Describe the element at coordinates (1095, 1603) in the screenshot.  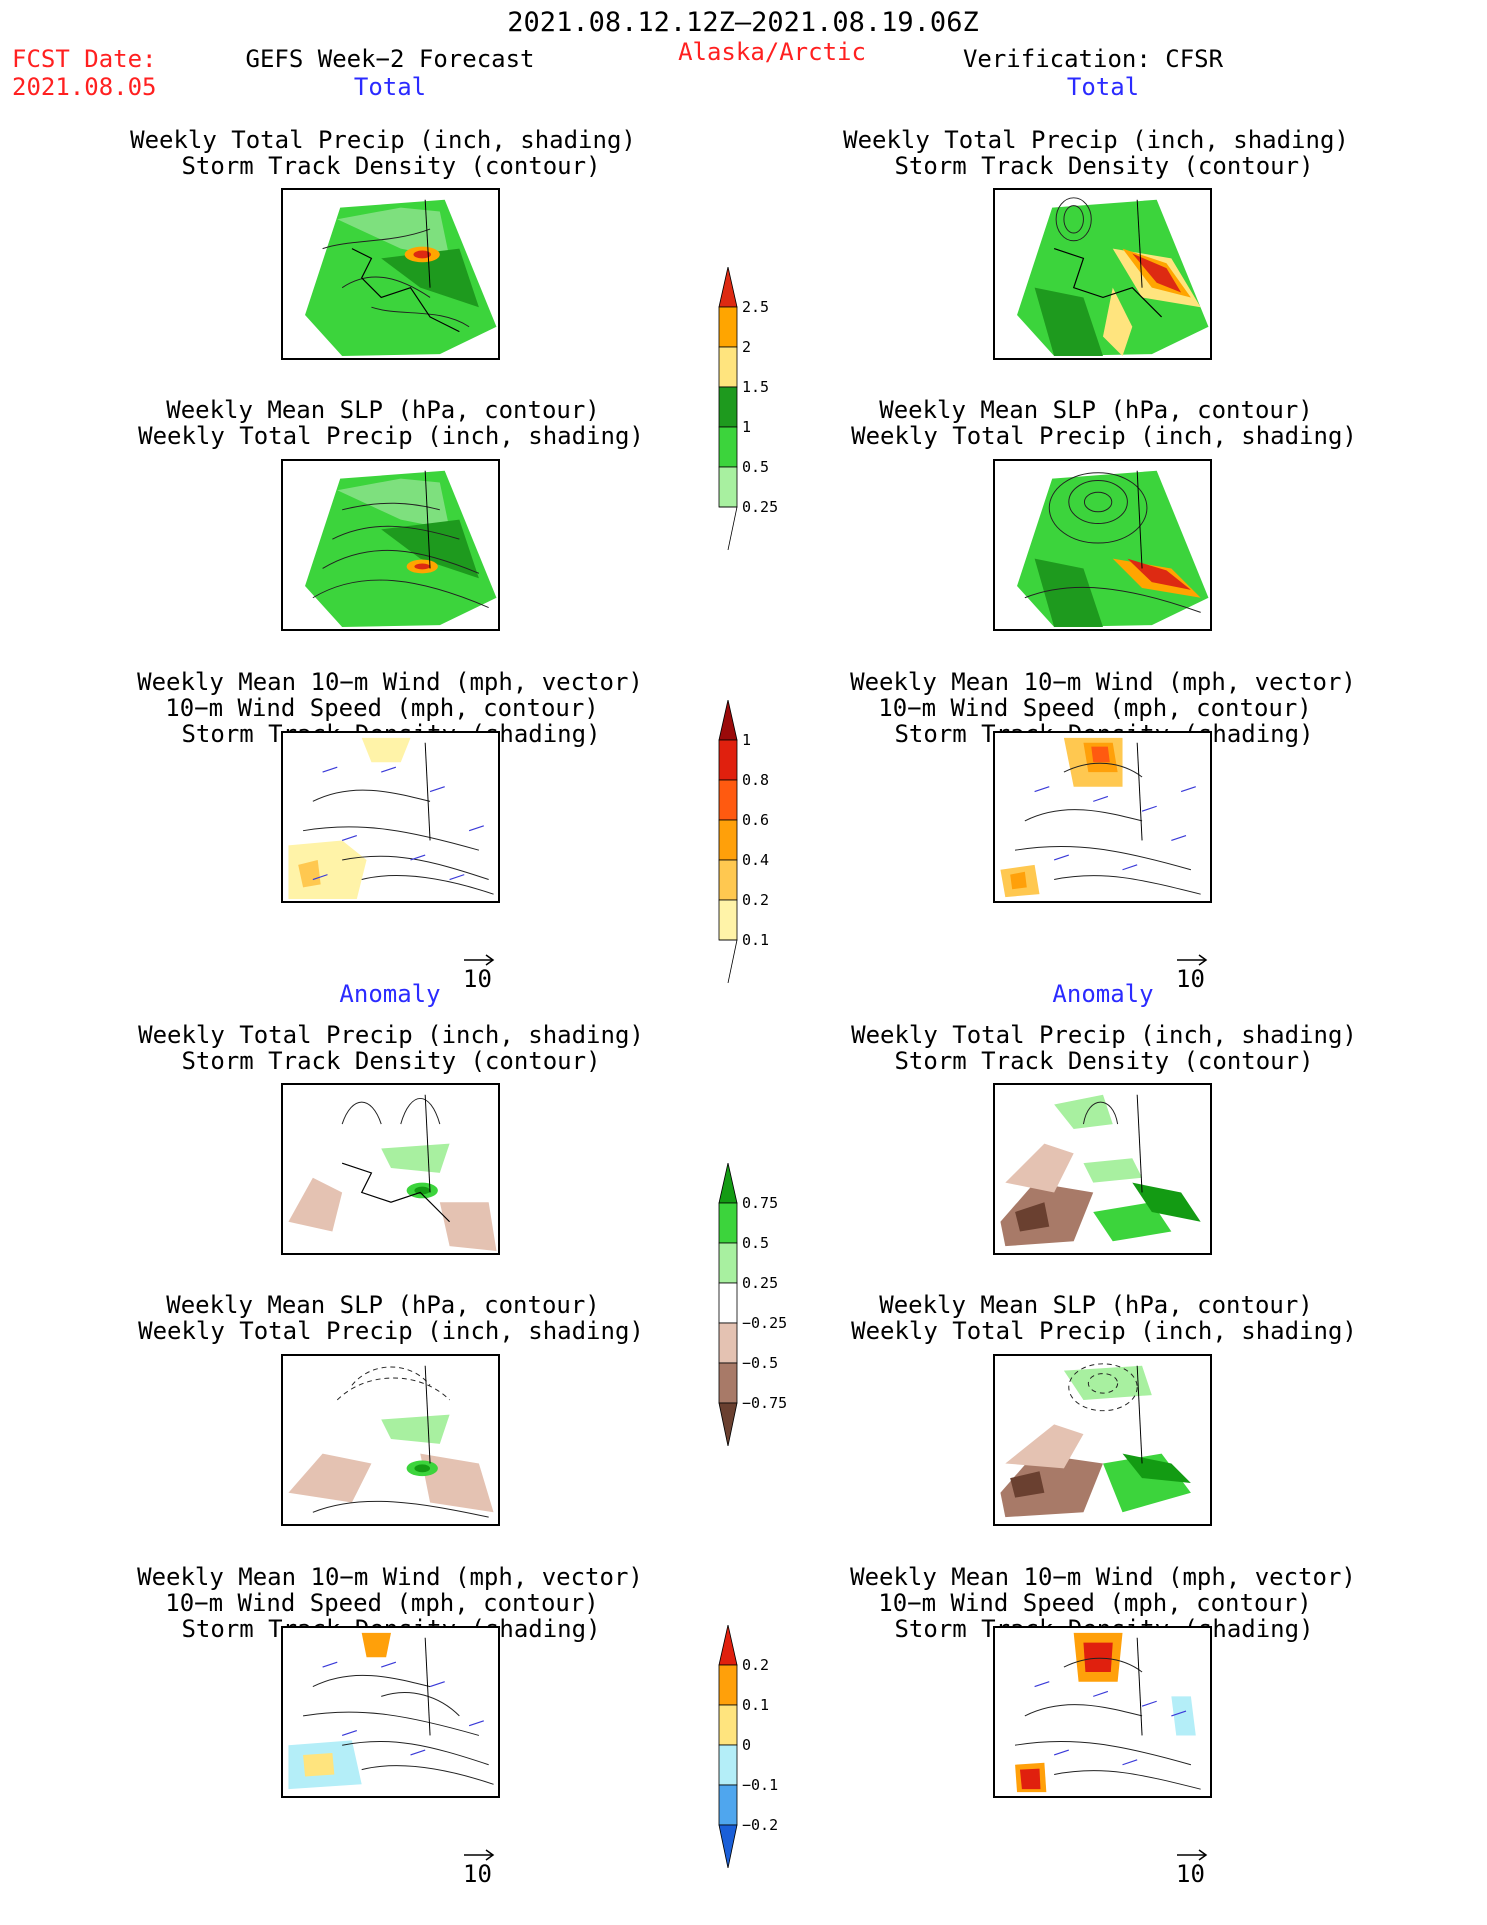
I see `panel-title-r6-b: 10−m Wind Speed (mph, contour)` at that location.